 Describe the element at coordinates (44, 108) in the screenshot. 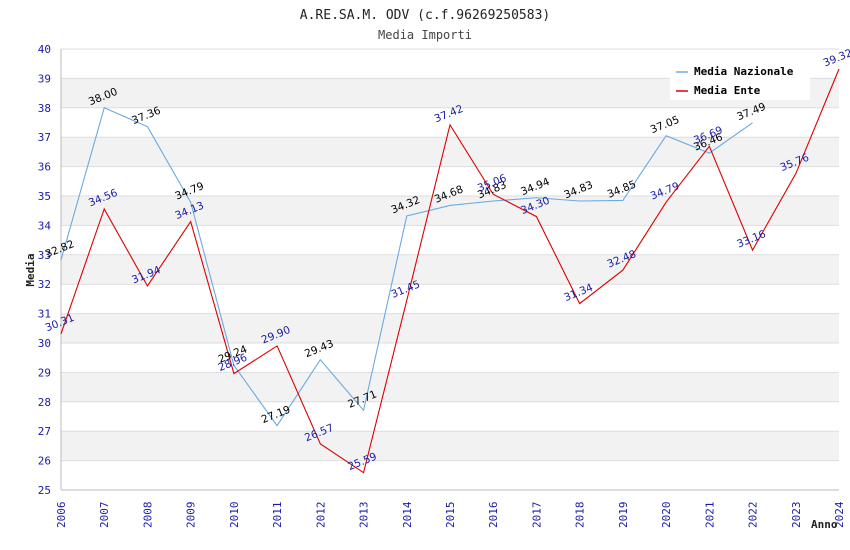

I see `y-tick-label: 38` at that location.